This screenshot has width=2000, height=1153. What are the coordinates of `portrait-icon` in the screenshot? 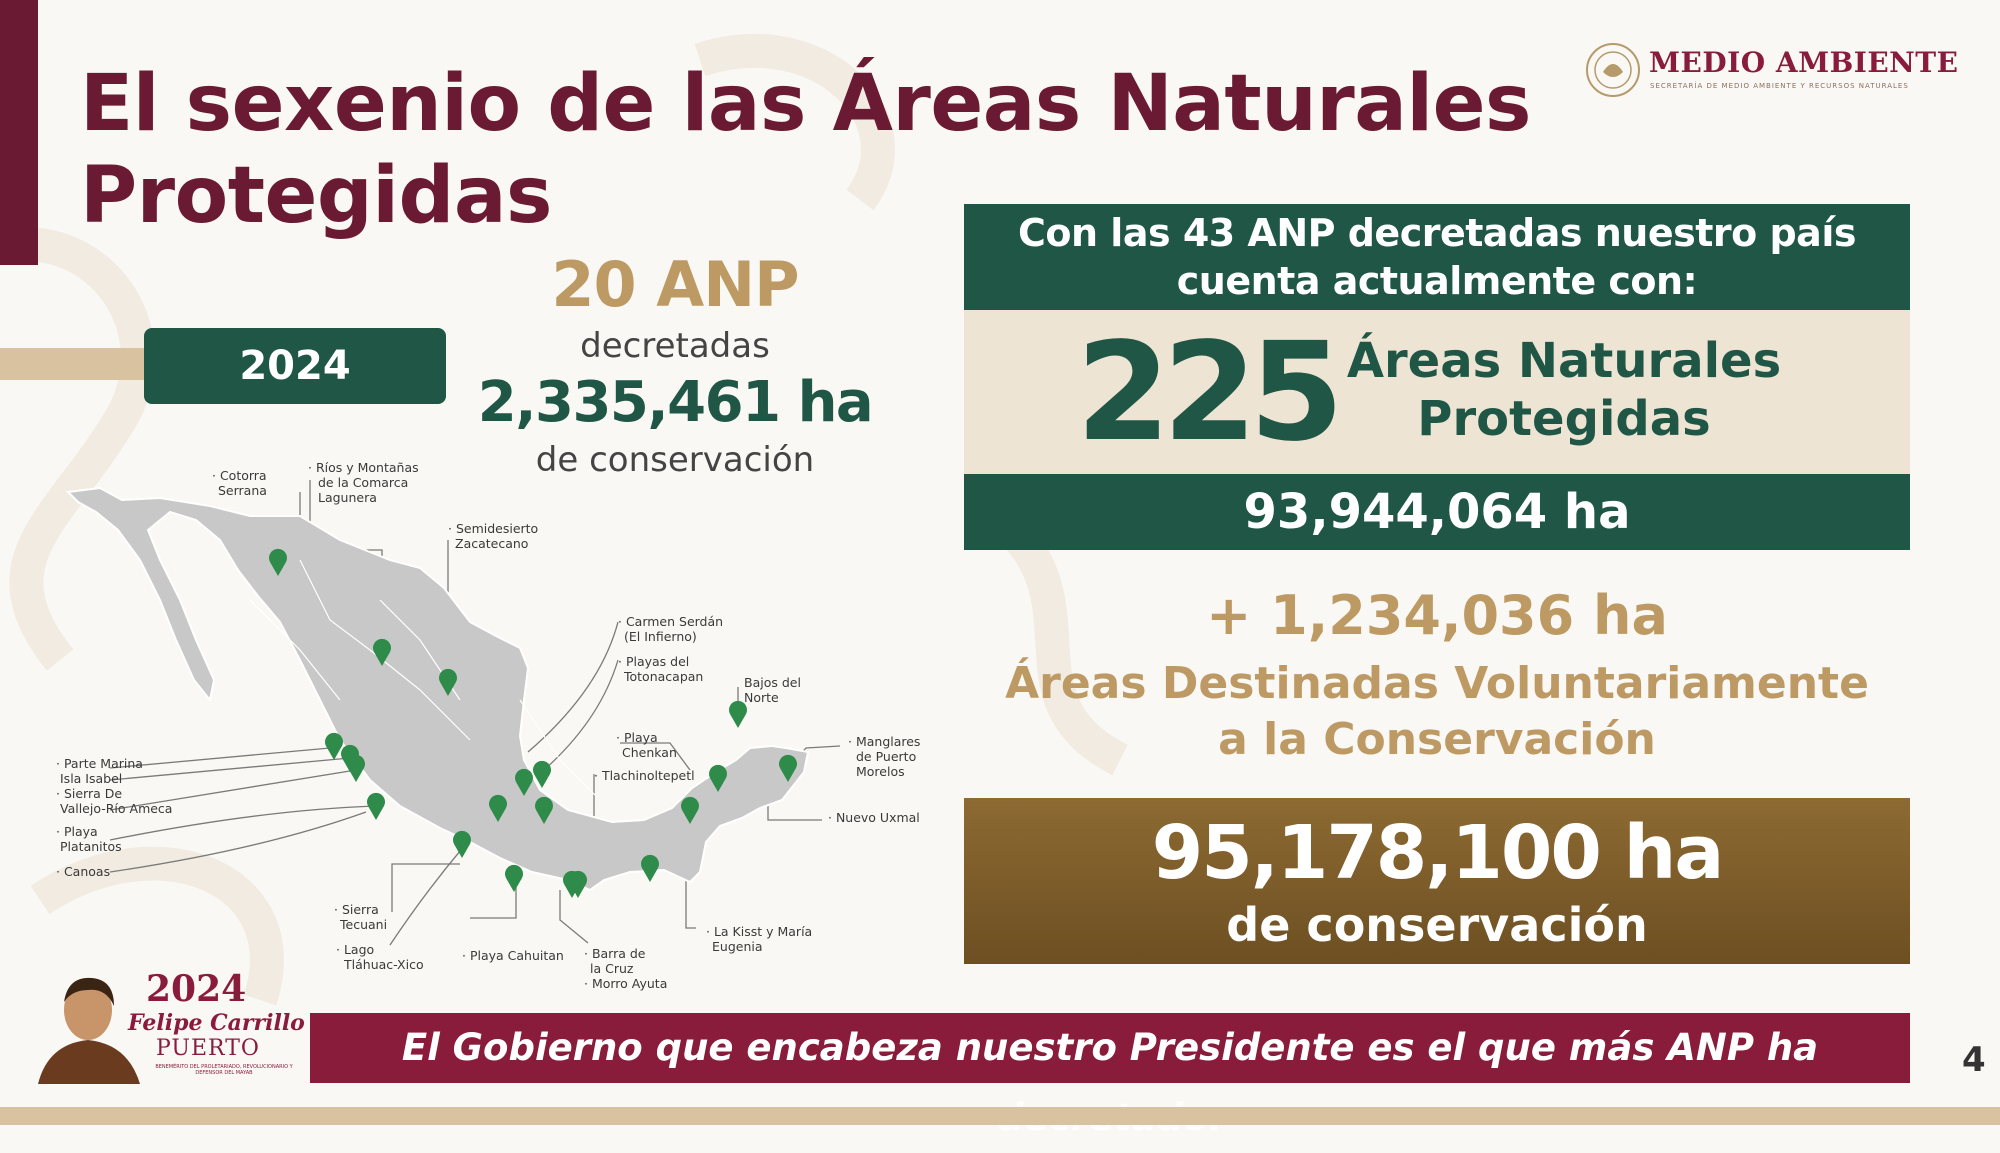 It's located at (89, 1030).